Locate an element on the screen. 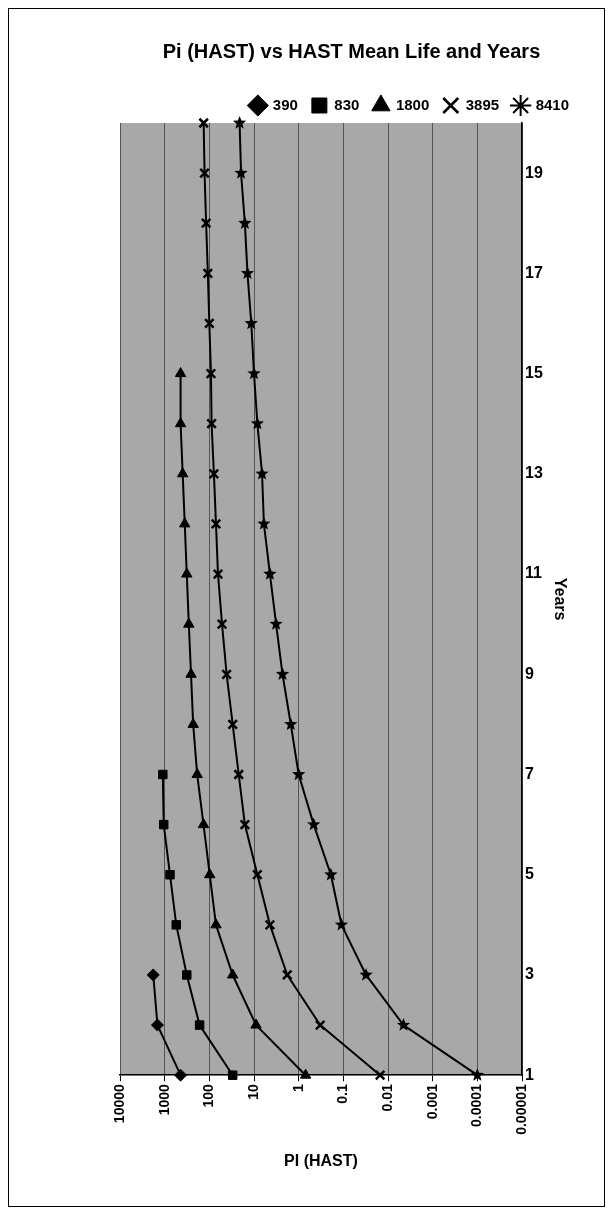 This screenshot has width=613, height=1215. legend-label: 8410 is located at coordinates (552, 104).